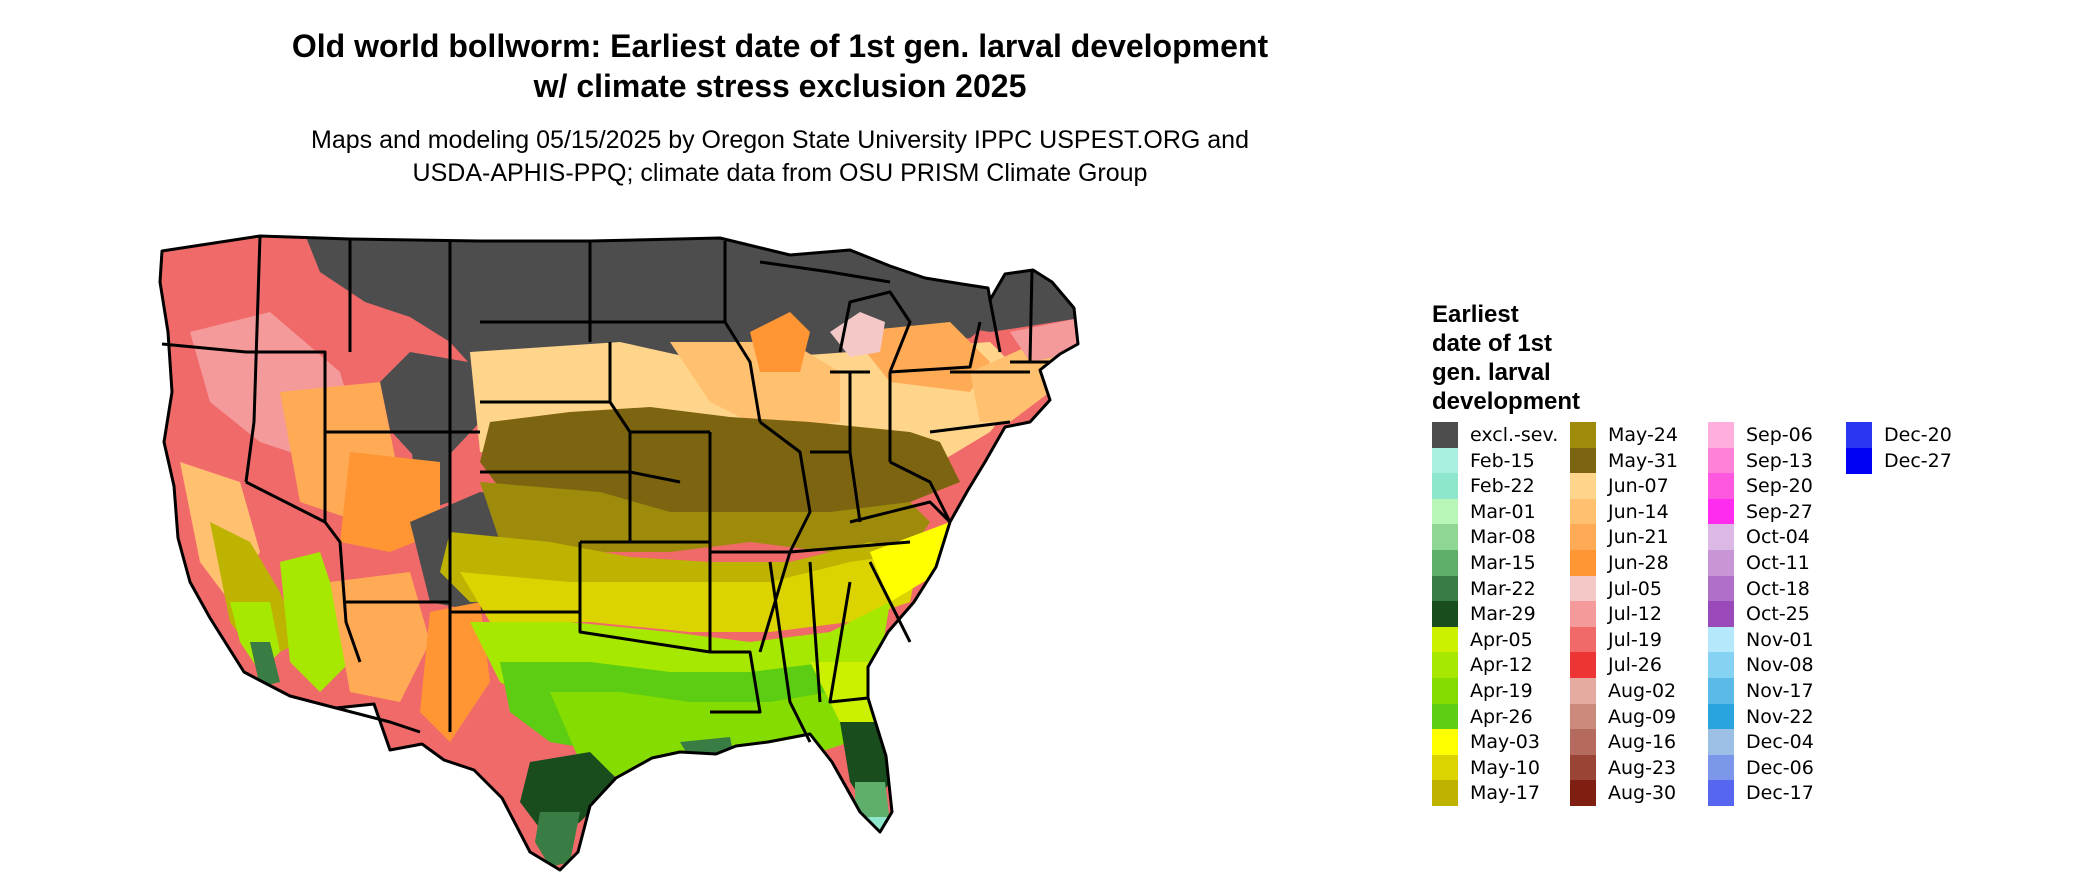 The height and width of the screenshot is (892, 2100). Describe the element at coordinates (1502, 460) in the screenshot. I see `legend-label: Feb-15` at that location.